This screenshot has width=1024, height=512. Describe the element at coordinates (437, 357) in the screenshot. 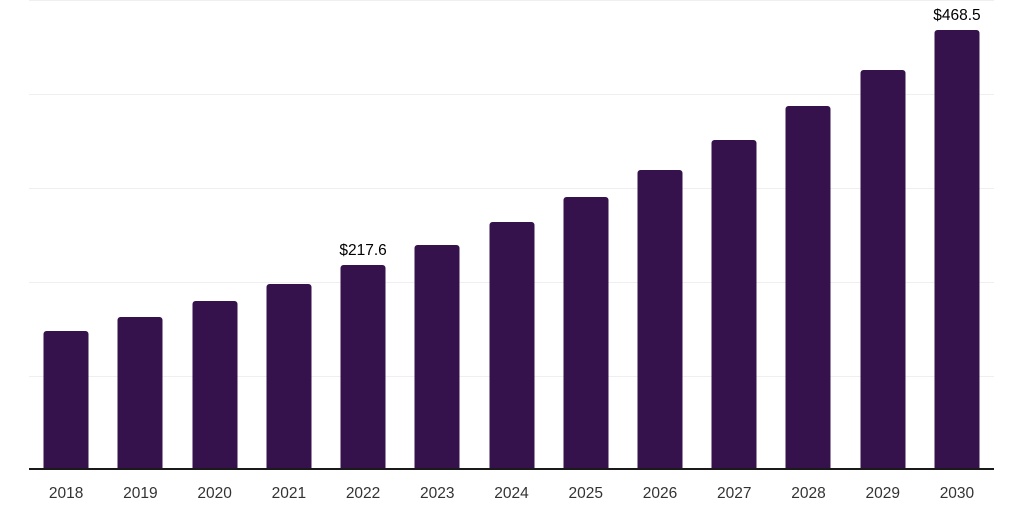

I see `bar-2023` at that location.